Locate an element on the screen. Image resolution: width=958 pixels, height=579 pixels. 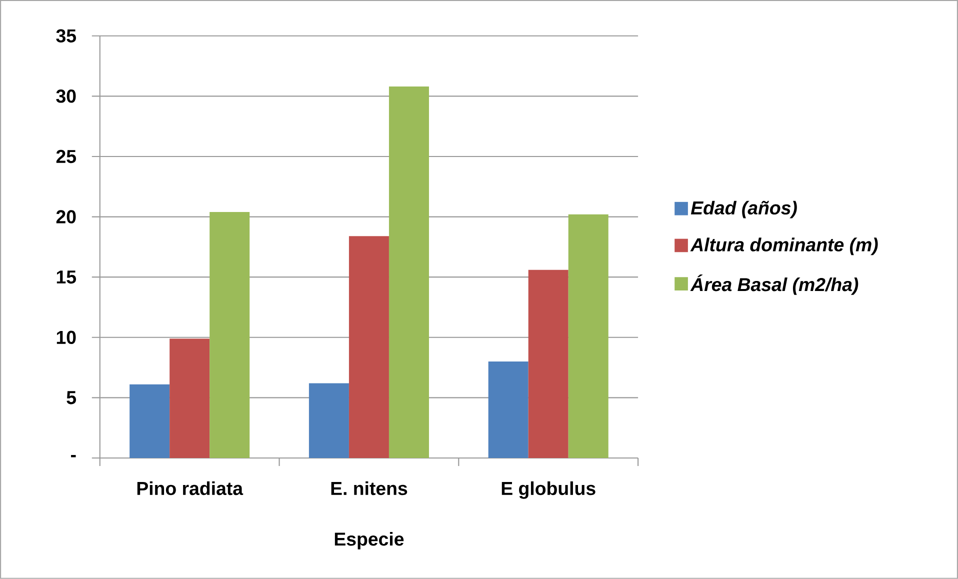
legend-label: Altura dominante (m) is located at coordinates (784, 247).